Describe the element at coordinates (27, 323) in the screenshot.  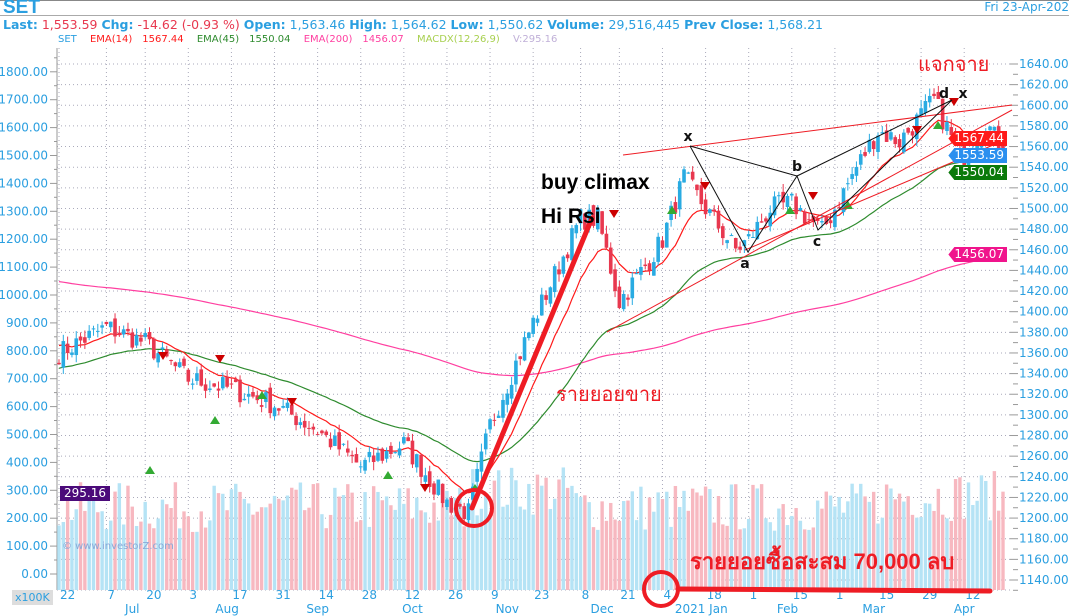
I see `left-axis-label: 900.00` at that location.